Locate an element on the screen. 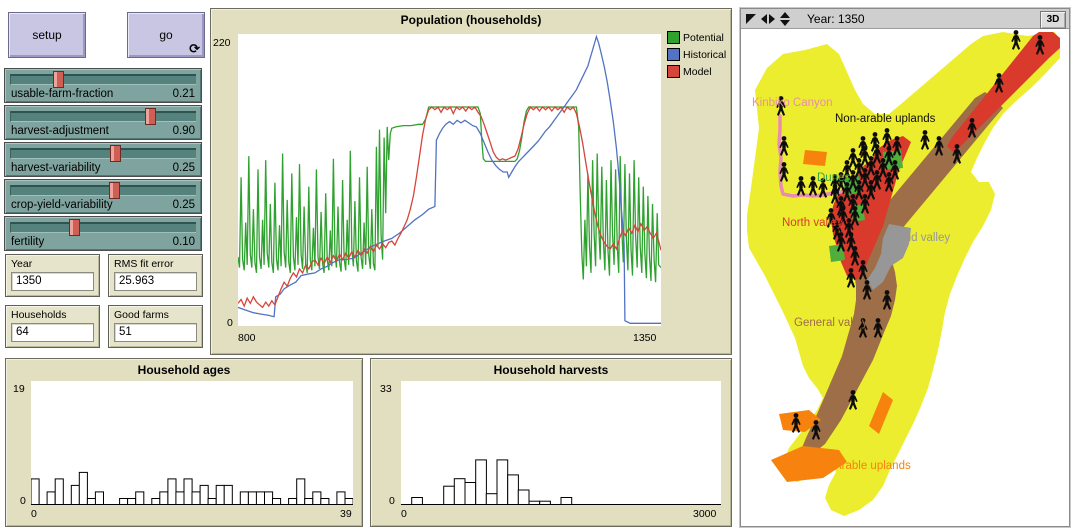 The height and width of the screenshot is (530, 1075). monitor-rms-fit-error: RMS fit error 25.963 is located at coordinates (155, 275).